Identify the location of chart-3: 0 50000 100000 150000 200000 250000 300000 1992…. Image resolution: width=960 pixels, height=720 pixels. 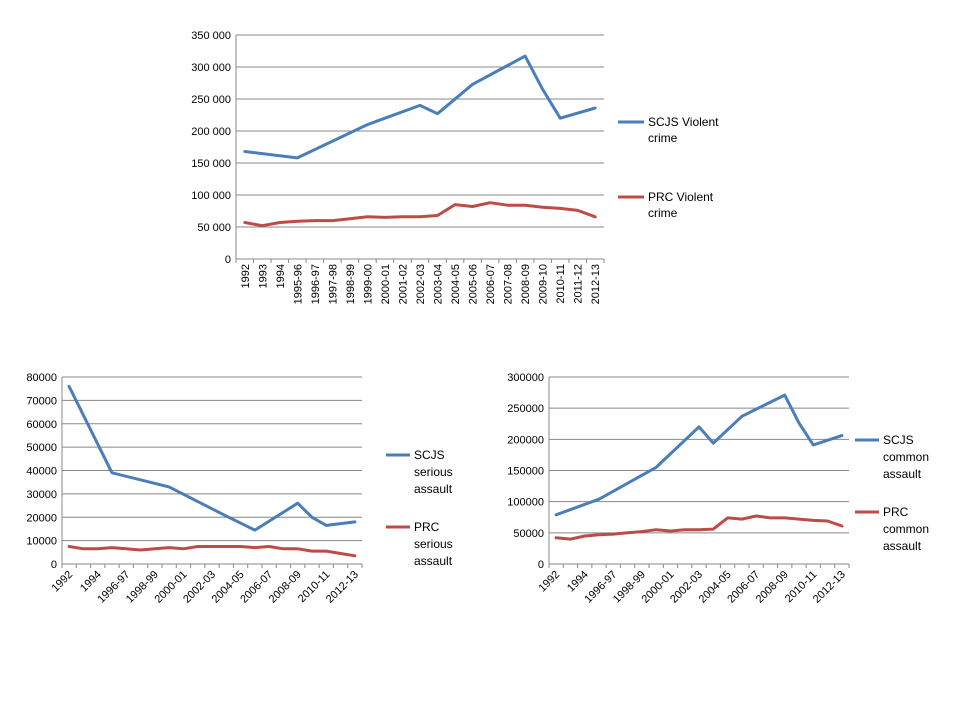
(718, 489).